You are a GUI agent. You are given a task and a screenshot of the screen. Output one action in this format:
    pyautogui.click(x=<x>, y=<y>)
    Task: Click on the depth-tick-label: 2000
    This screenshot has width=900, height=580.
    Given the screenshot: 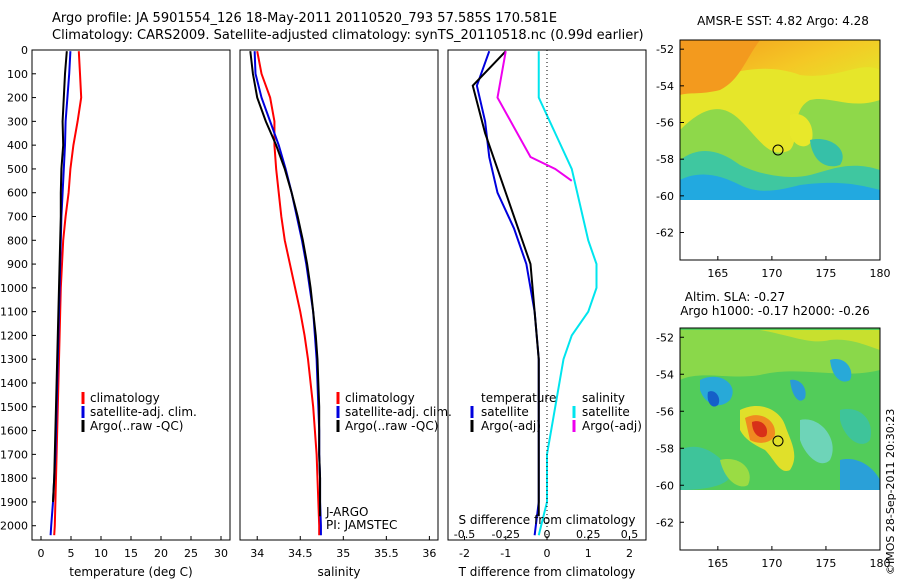 What is the action you would take?
    pyautogui.click(x=14, y=526)
    